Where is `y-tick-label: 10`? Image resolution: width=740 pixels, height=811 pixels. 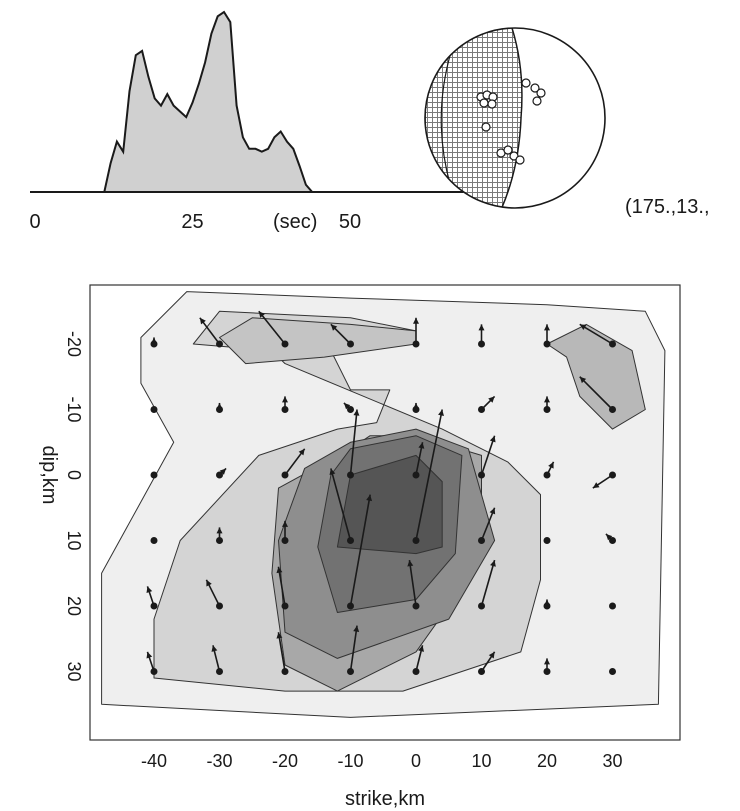
y-tick-label: 10 is located at coordinates (74, 540).